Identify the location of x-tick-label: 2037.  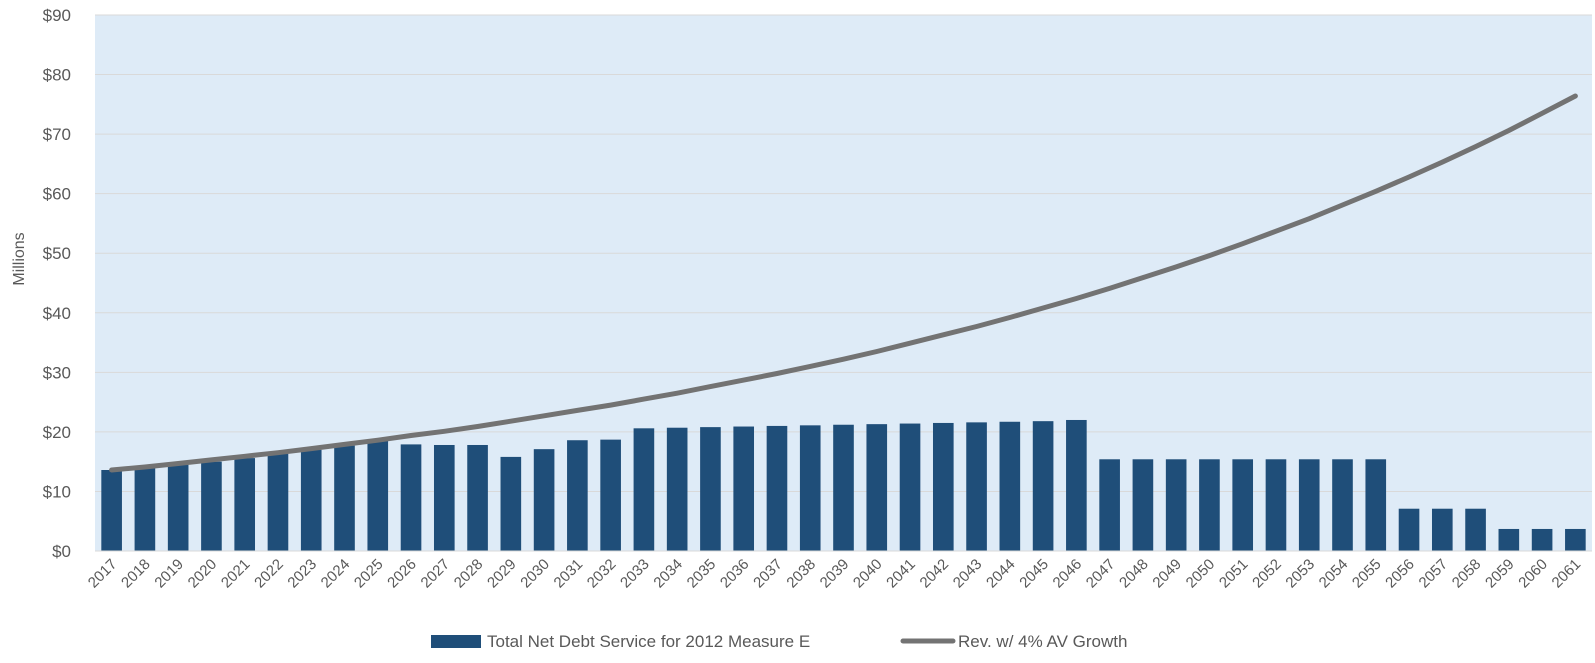
(768, 574).